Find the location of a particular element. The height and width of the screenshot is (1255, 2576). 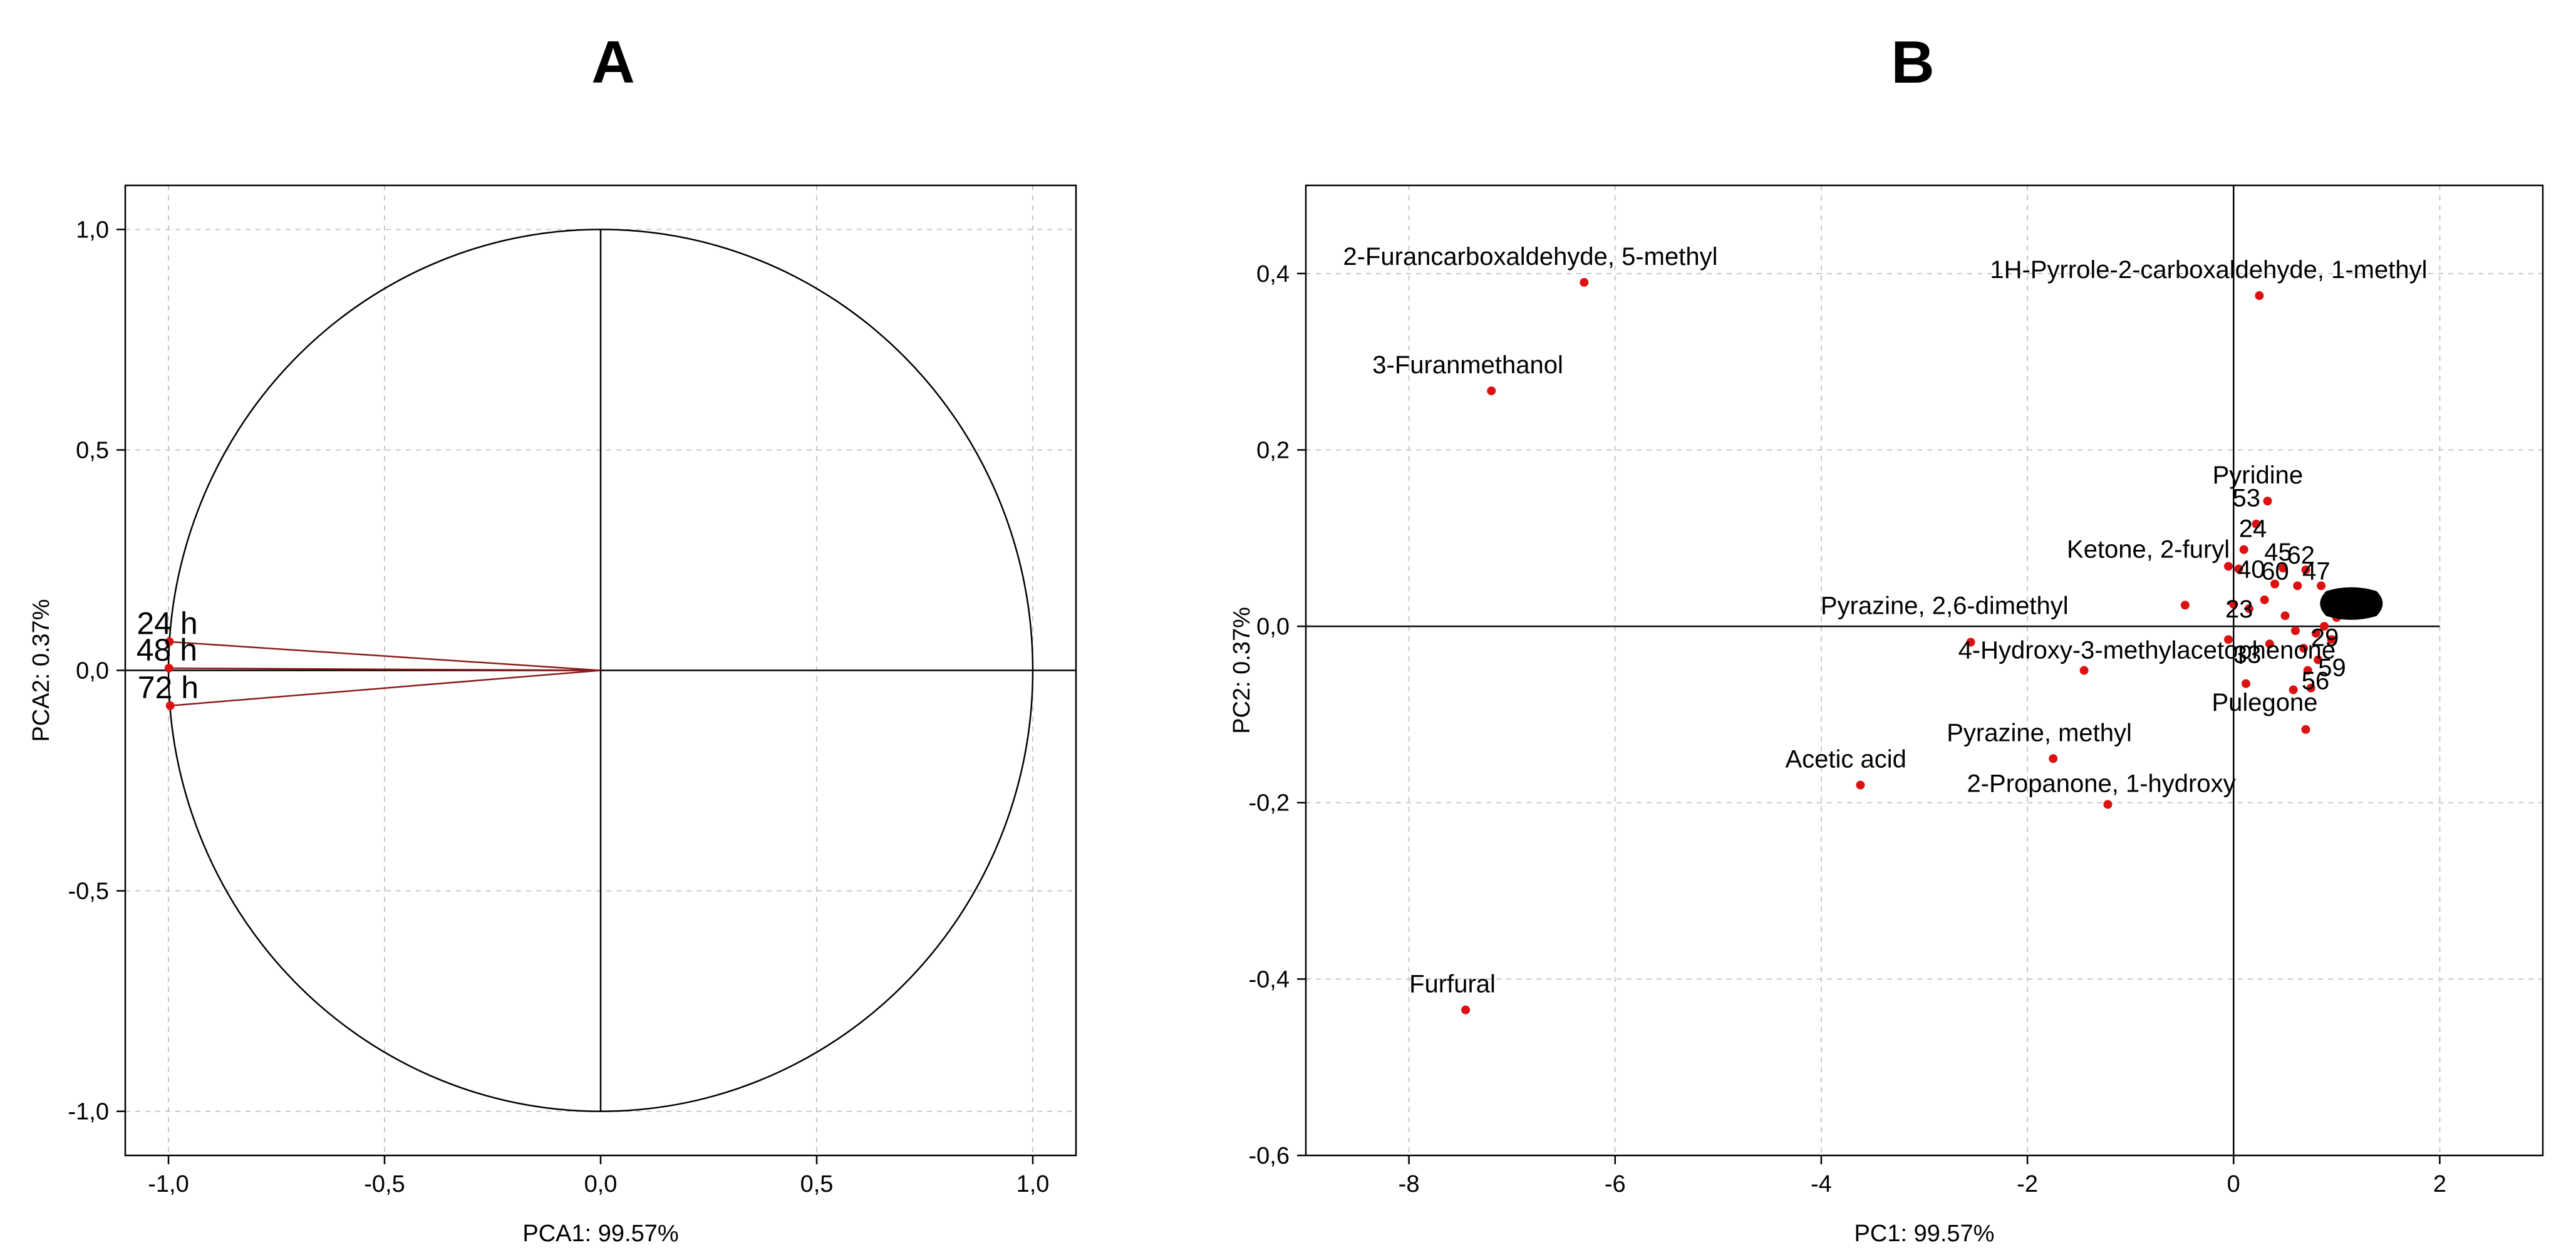

point-label: 29 is located at coordinates (2325, 637).